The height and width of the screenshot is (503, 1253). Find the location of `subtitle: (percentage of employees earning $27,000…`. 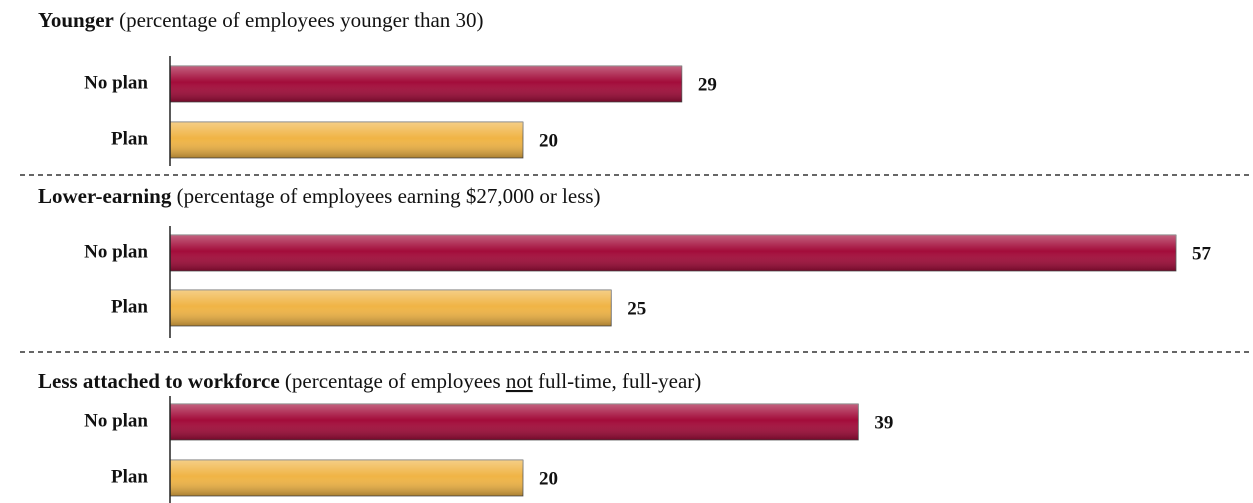

subtitle: (percentage of employees earning $27,000… is located at coordinates (389, 196).